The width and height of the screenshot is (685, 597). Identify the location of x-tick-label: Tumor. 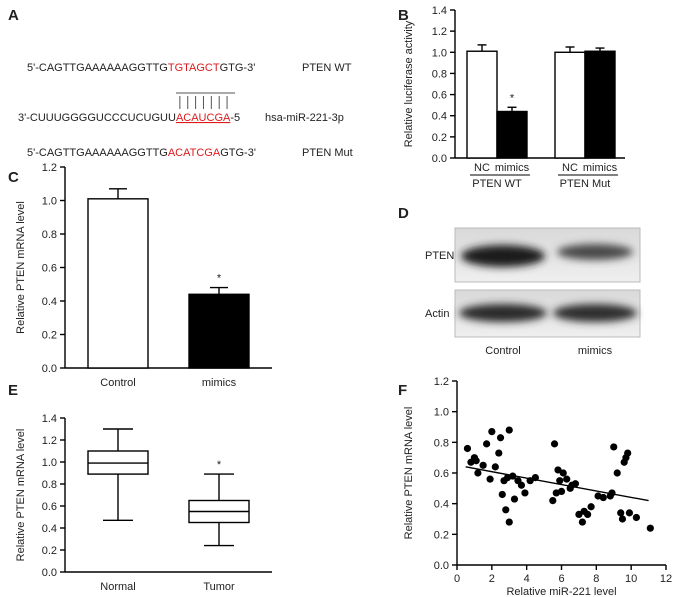
(219, 587).